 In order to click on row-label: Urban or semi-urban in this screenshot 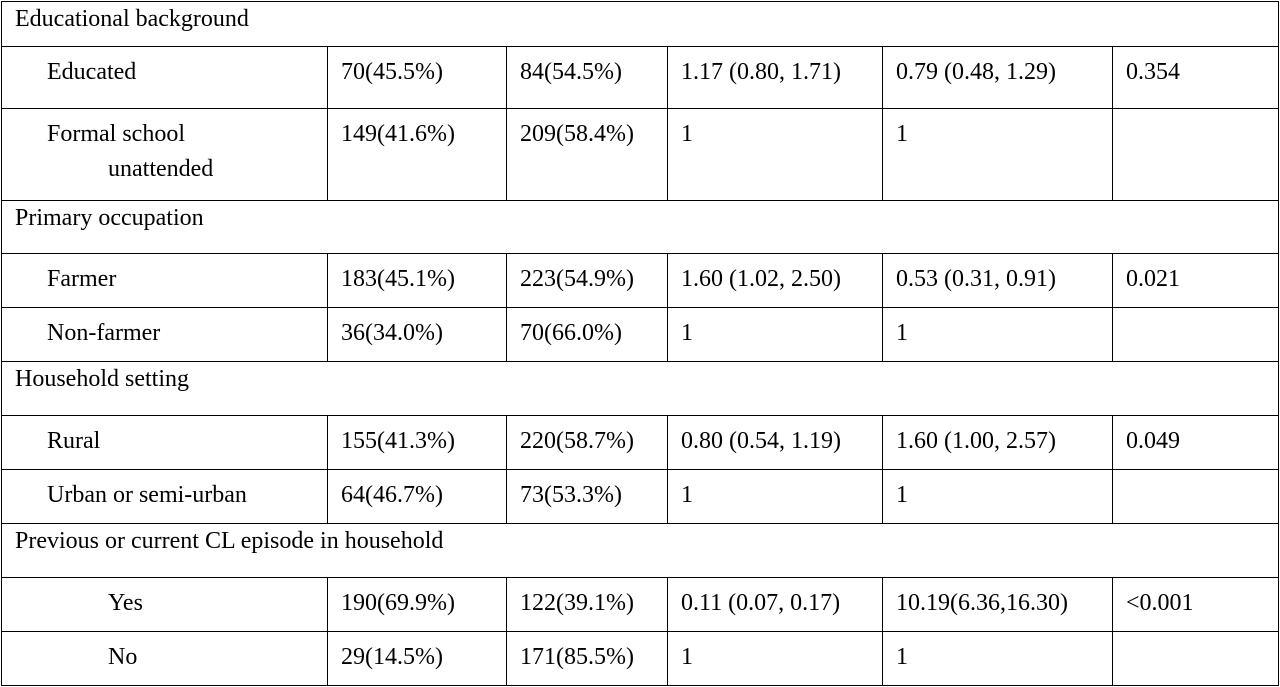, I will do `click(164, 496)`.